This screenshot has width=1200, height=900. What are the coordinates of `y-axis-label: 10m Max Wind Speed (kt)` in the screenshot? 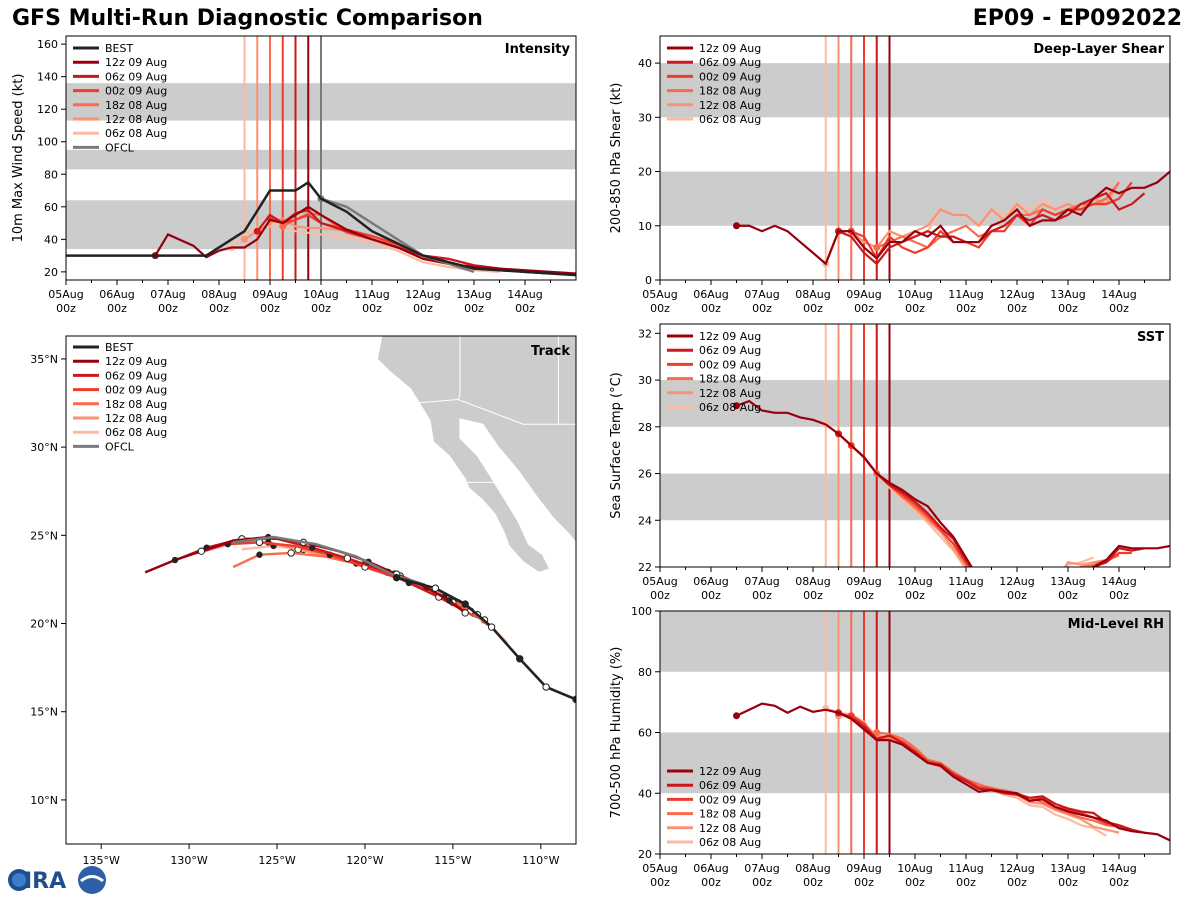 It's located at (18, 158).